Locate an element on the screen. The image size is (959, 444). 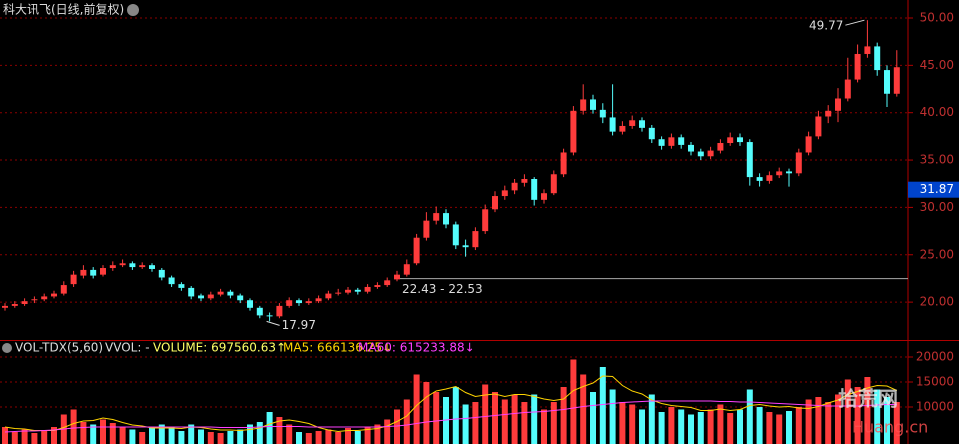
legend-entry: VOLUME: 697560.63↑ is located at coordinates (219, 348).